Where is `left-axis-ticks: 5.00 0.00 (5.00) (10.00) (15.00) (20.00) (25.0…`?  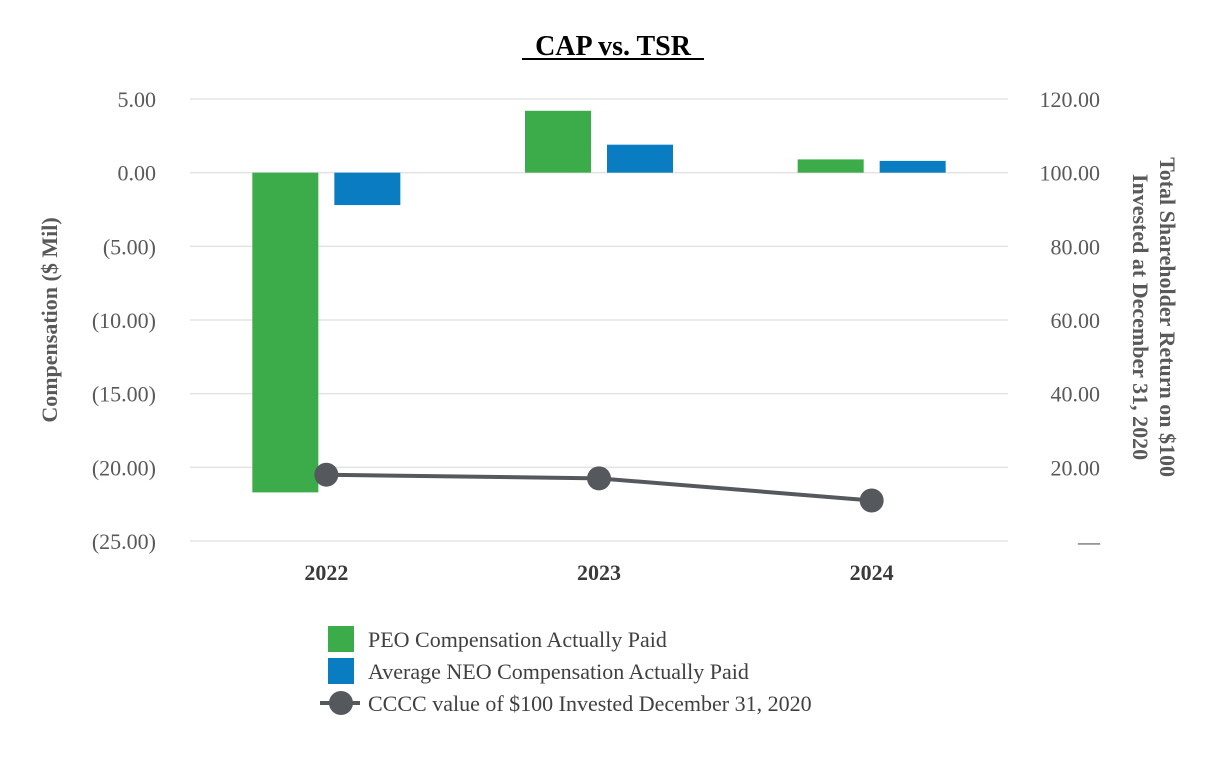 left-axis-ticks: 5.00 0.00 (5.00) (10.00) (15.00) (20.00) (25.0… is located at coordinates (124, 320).